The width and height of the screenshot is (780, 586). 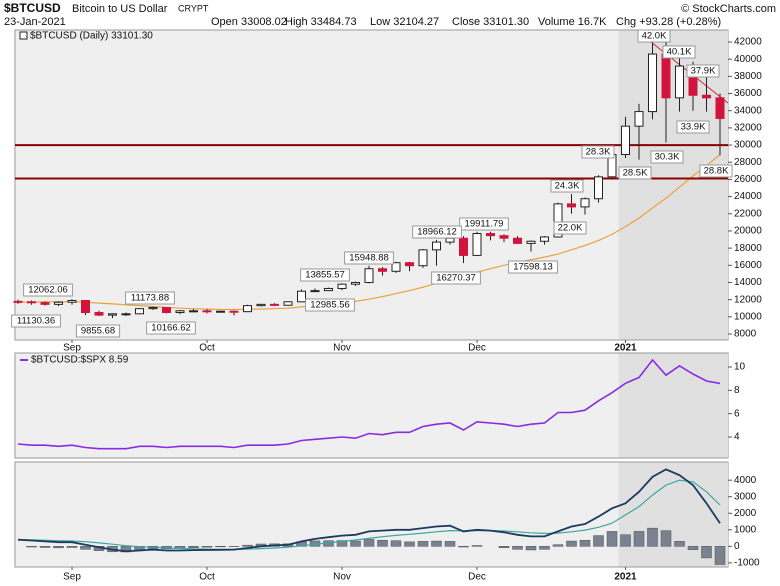 I want to click on annotation-label: 18966.12, so click(x=437, y=232).